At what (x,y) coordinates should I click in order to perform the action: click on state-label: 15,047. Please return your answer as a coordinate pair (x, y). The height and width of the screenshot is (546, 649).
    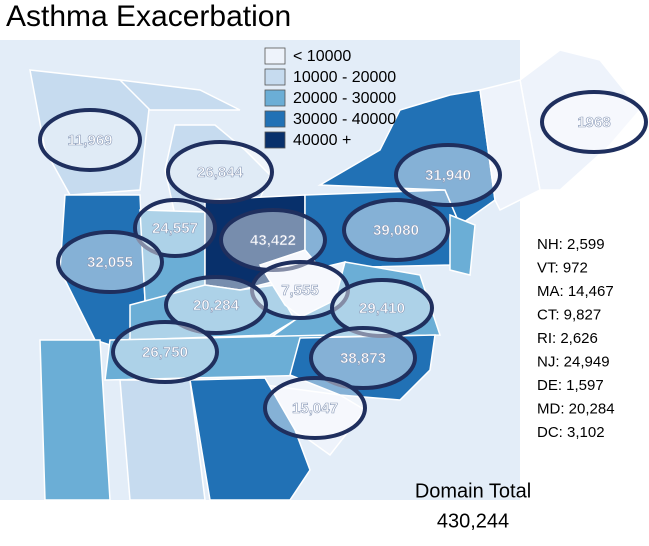
    Looking at the image, I should click on (315, 408).